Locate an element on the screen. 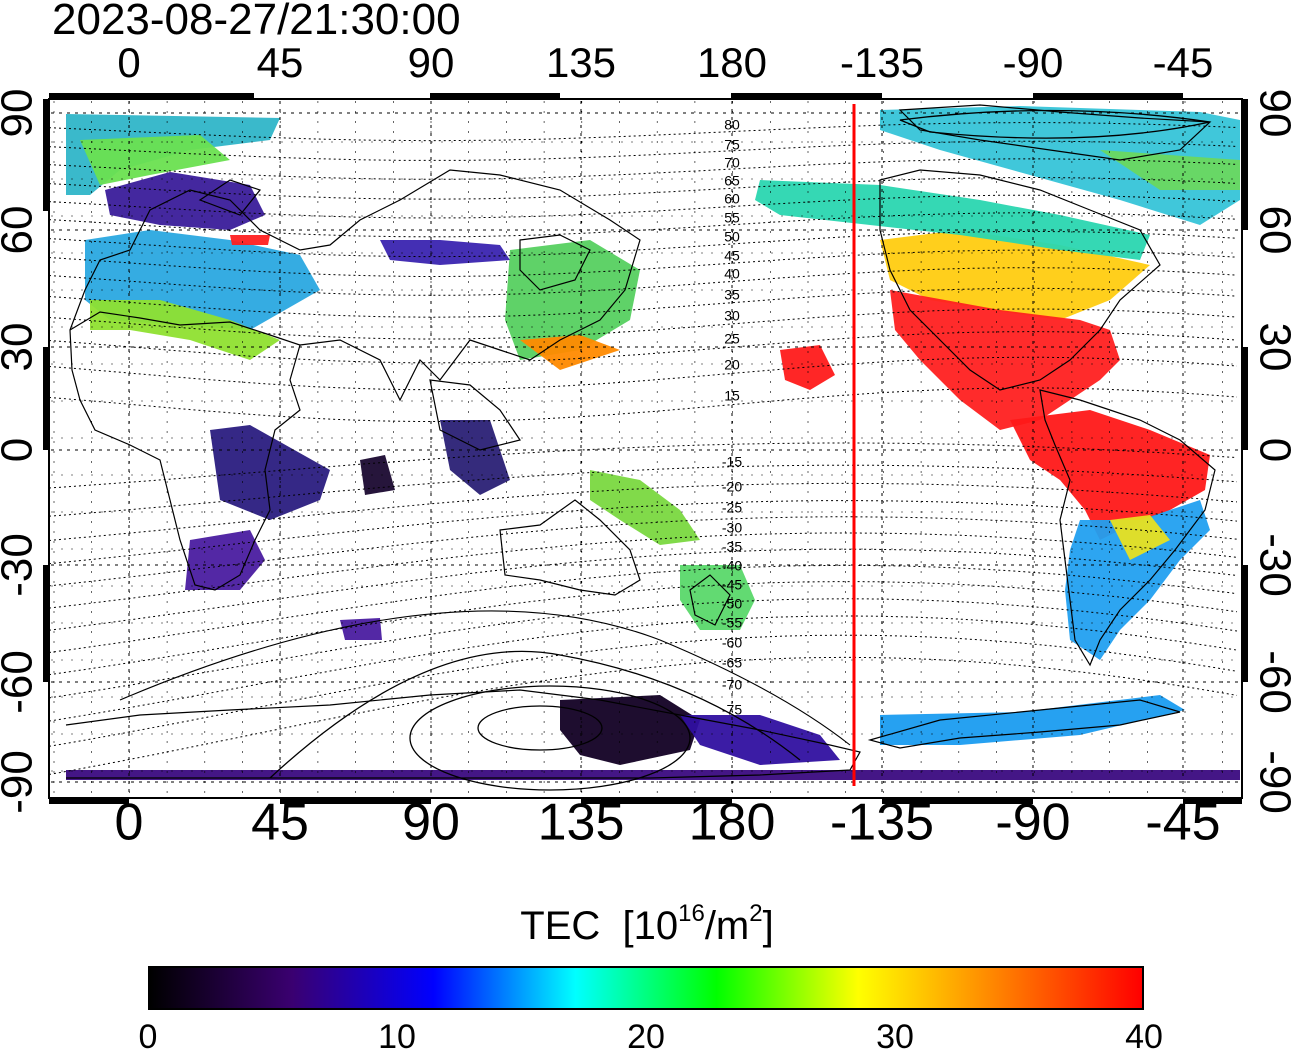 This screenshot has height=1057, width=1294. bottom-longitude-tick-label: 135 is located at coordinates (581, 823).